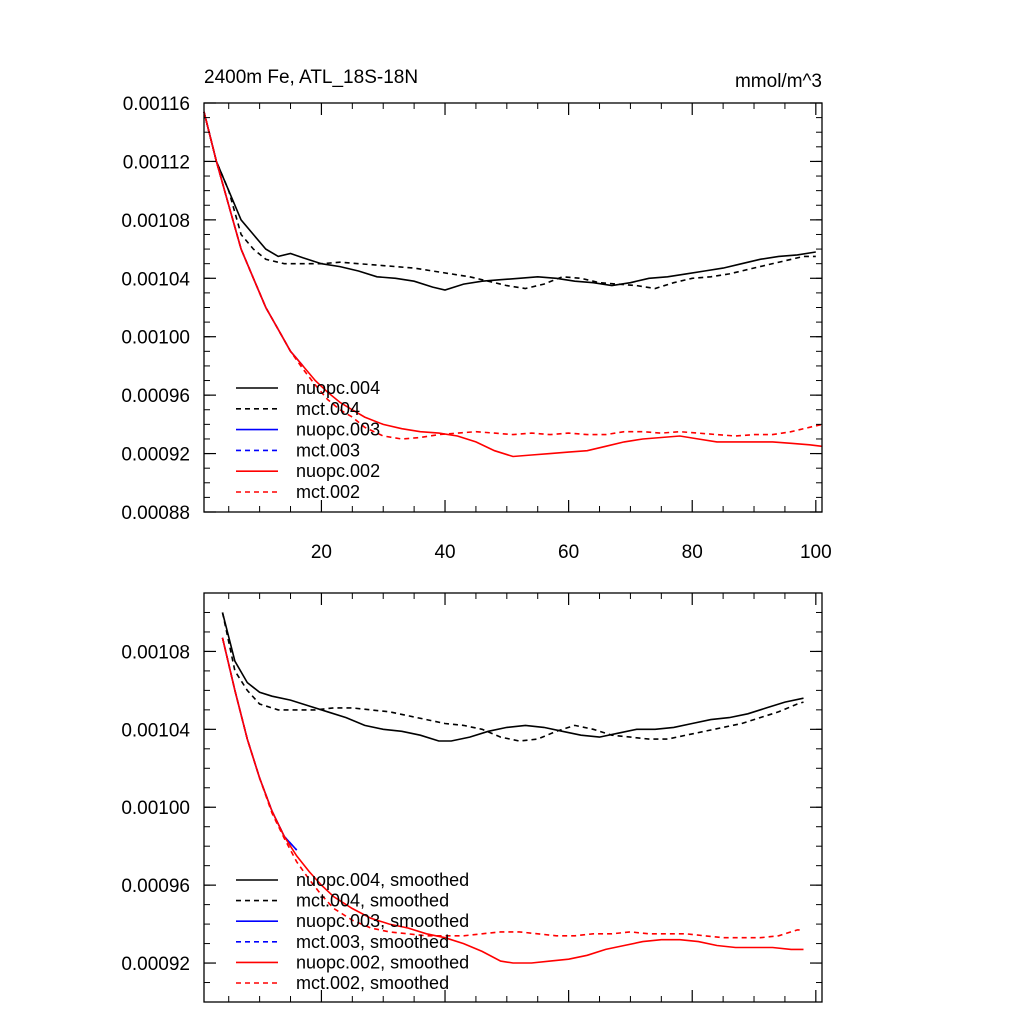 The image size is (1024, 1024). Describe the element at coordinates (382, 921) in the screenshot. I see `legend-label: nuopc.003, smoothed` at that location.